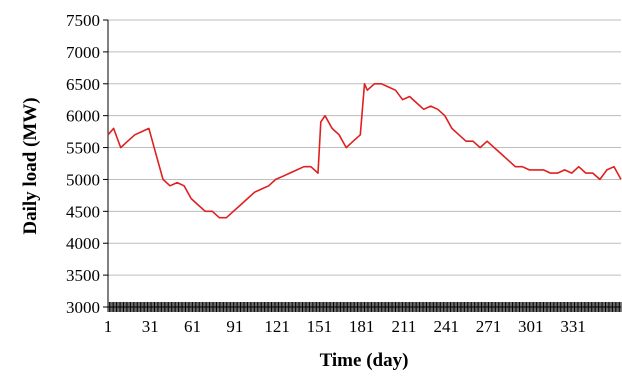 Image resolution: width=622 pixels, height=377 pixels. Describe the element at coordinates (83, 211) in the screenshot. I see `y-tick-label: 4500` at that location.